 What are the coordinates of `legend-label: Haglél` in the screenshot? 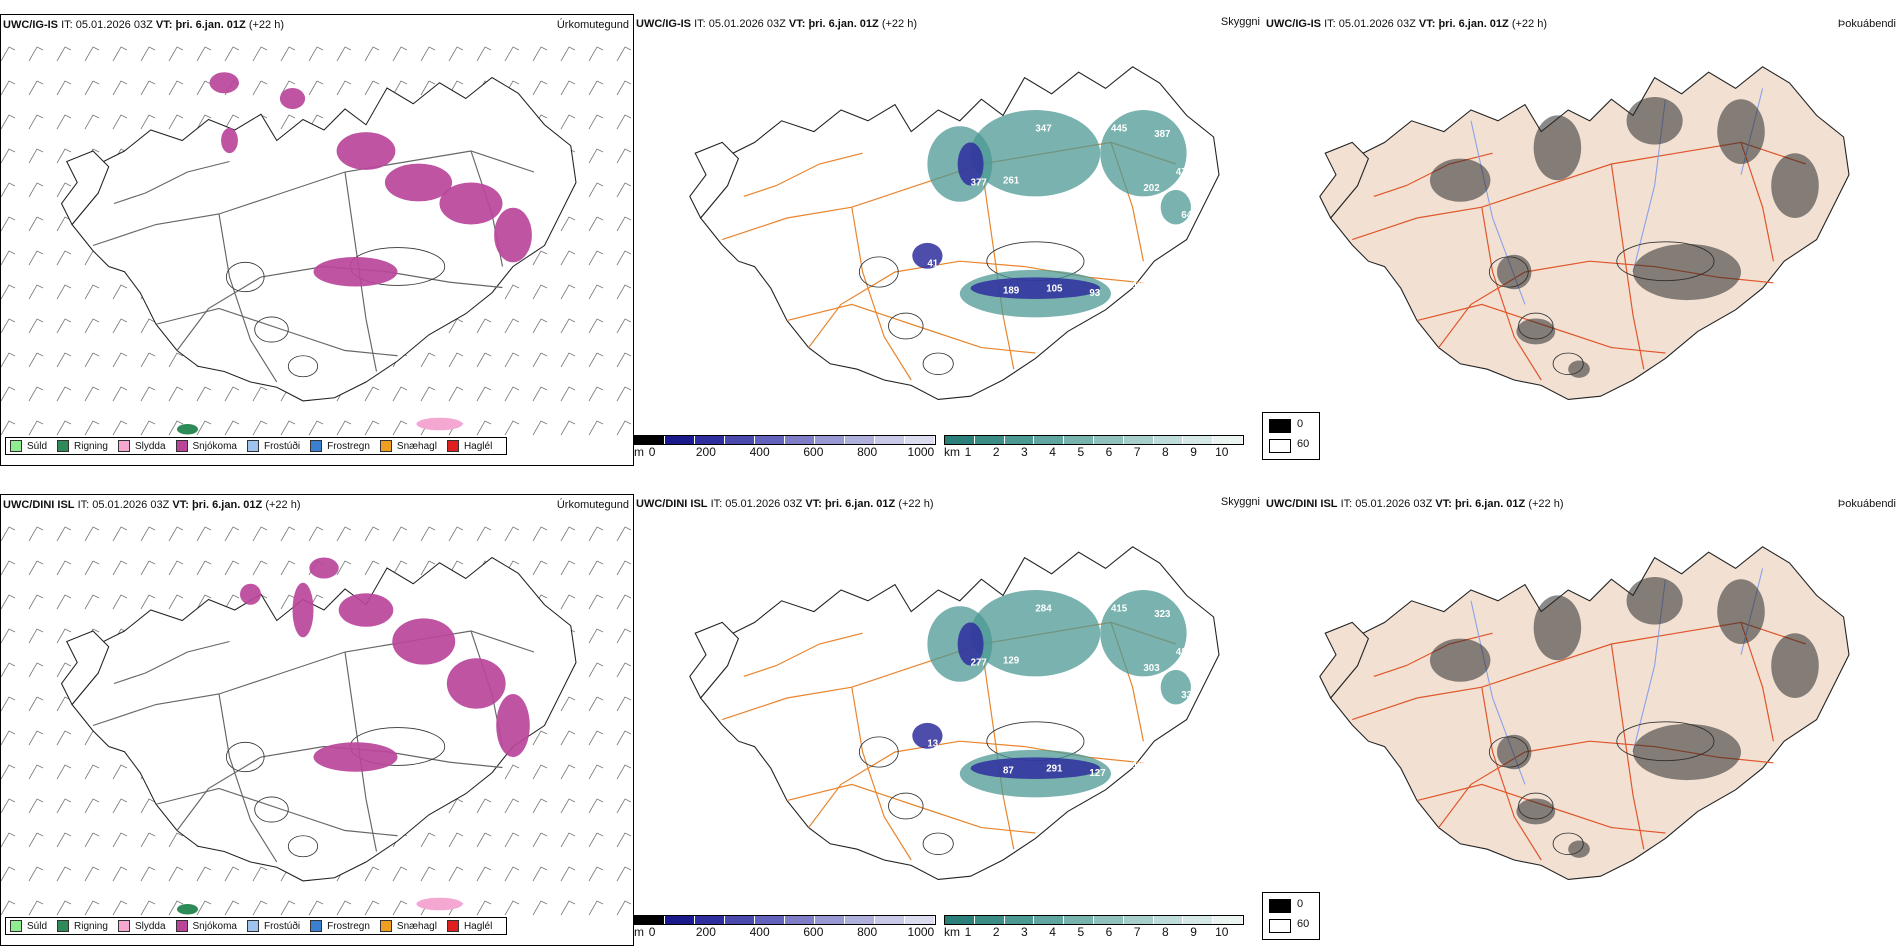 It's located at (478, 446).